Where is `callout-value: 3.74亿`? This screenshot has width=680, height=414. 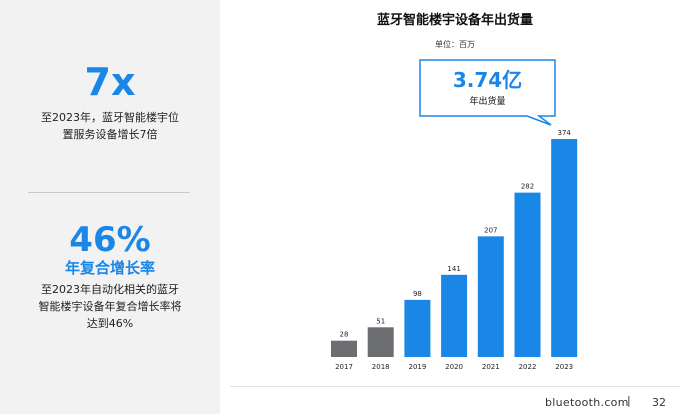 callout-value: 3.74亿 is located at coordinates (487, 80).